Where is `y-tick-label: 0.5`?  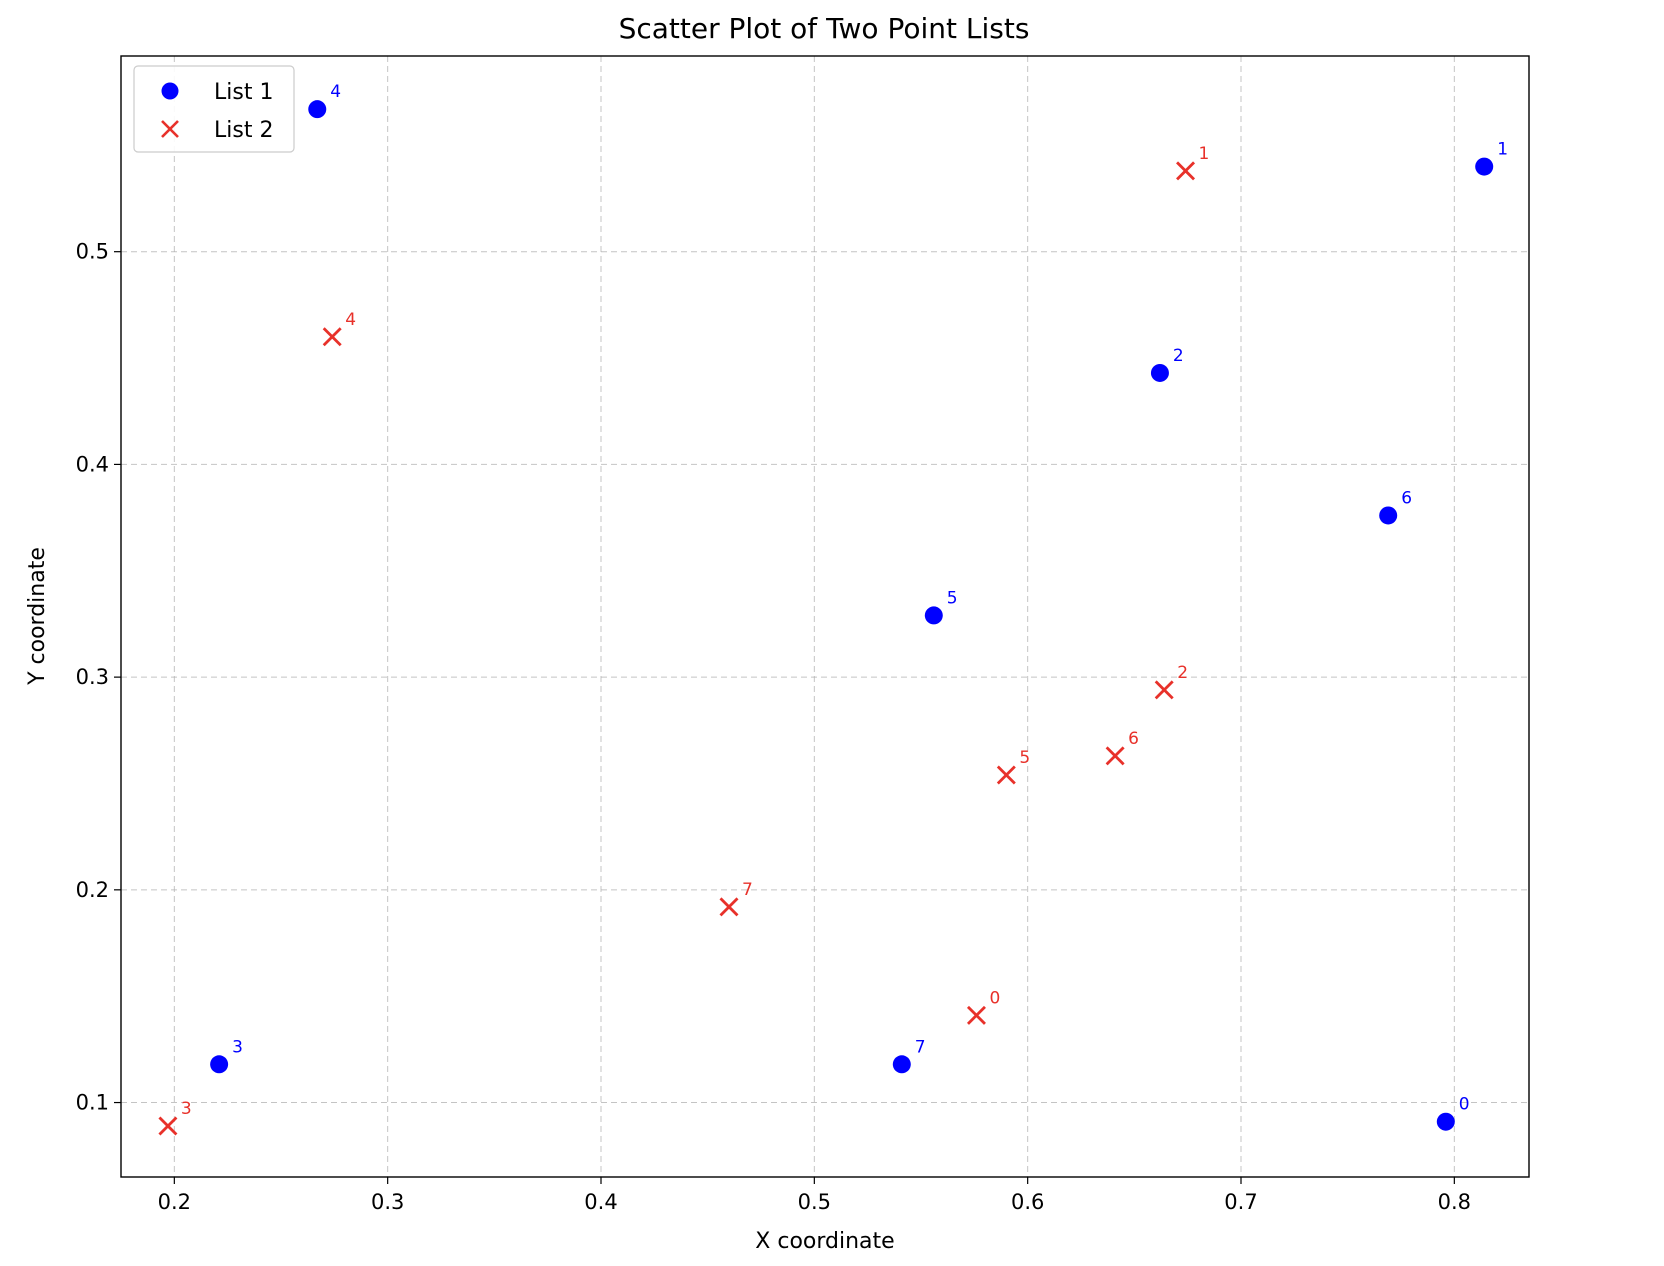
y-tick-label: 0.5 is located at coordinates (92, 252).